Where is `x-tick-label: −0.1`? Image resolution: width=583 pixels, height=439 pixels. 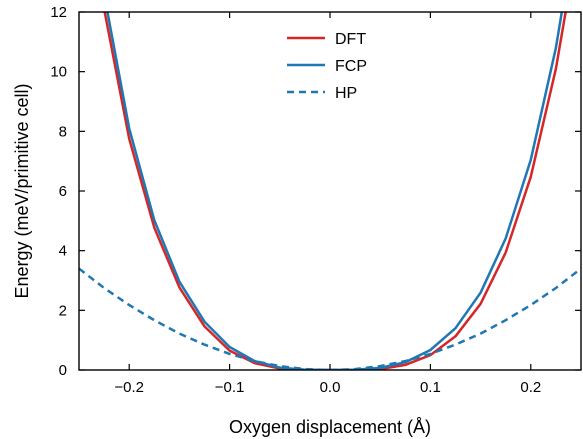 x-tick-label: −0.1 is located at coordinates (230, 387).